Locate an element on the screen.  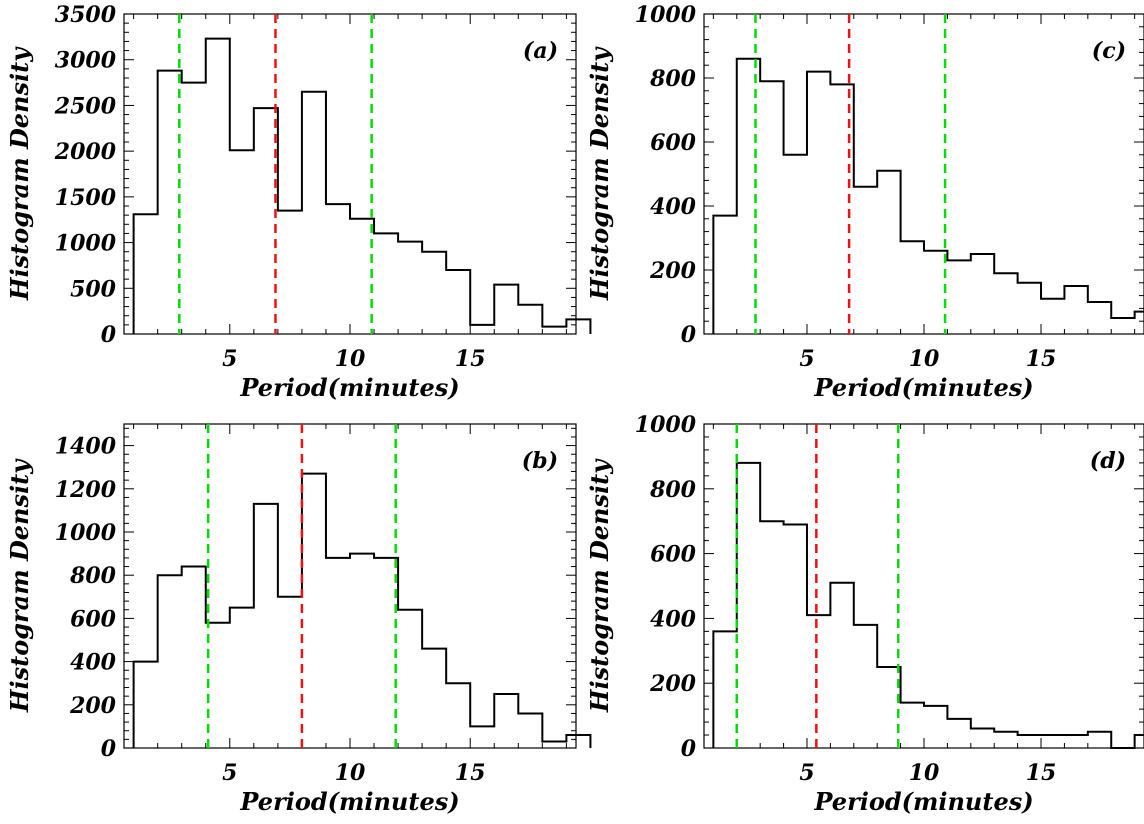
y-tick-label: 2500 is located at coordinates (85, 106).